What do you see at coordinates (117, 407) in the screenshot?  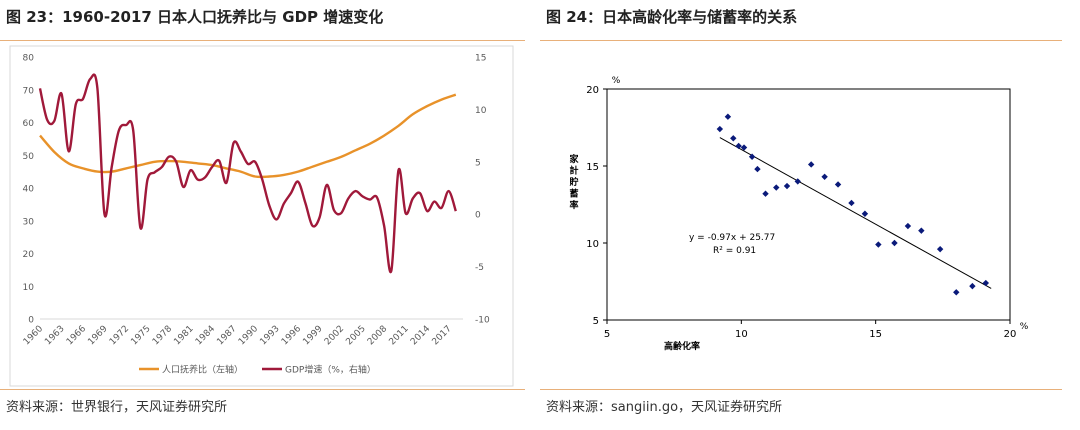 I see `left-source-note: 资料来源：世界银行，天风证券研究所` at bounding box center [117, 407].